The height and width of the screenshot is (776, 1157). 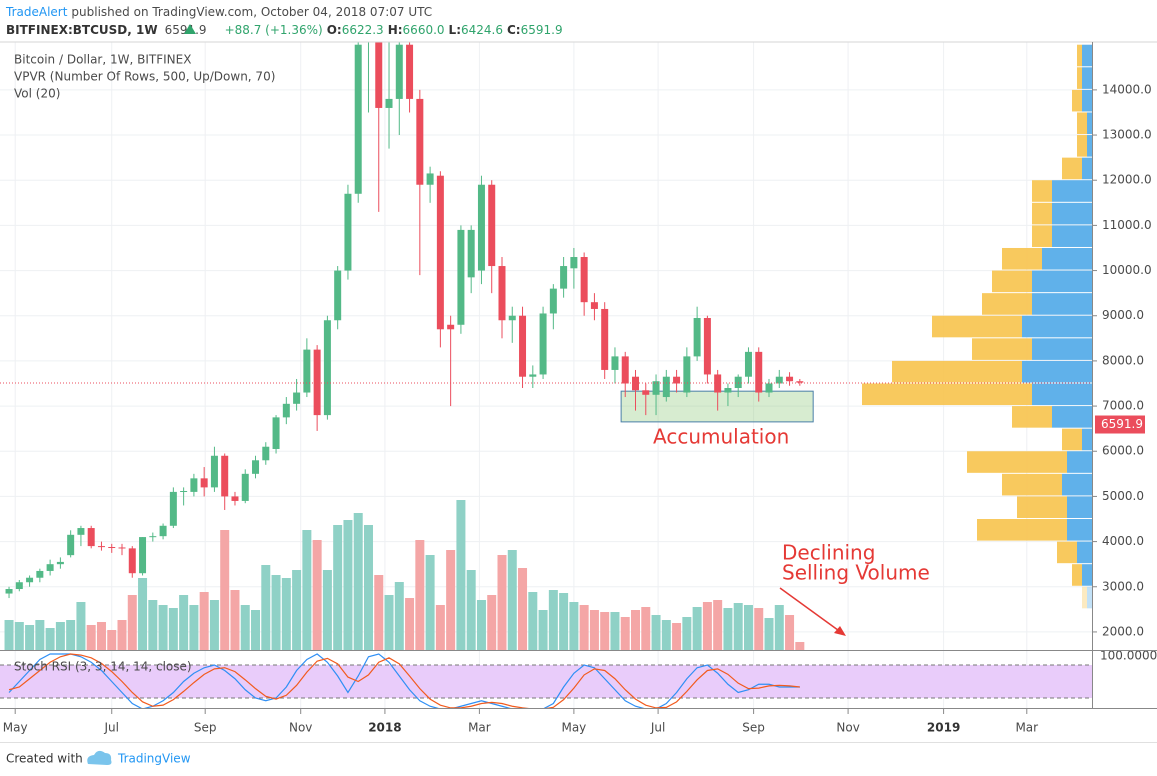 What do you see at coordinates (1127, 270) in the screenshot?
I see `y-tick-label: 10000.0` at bounding box center [1127, 270].